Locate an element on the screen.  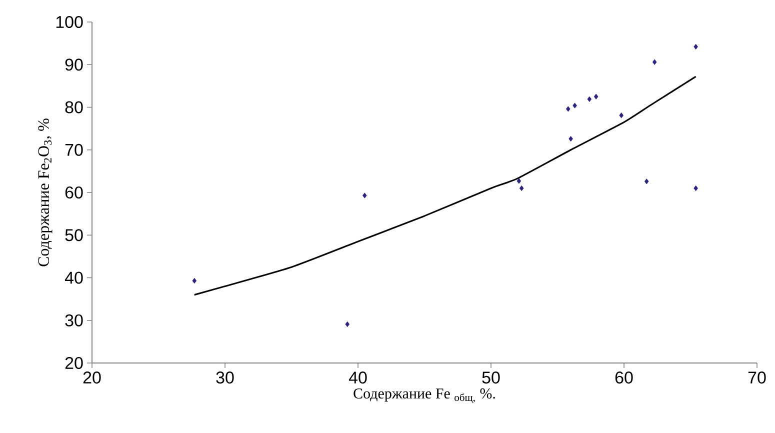
x-tick-label: 30 is located at coordinates (225, 378).